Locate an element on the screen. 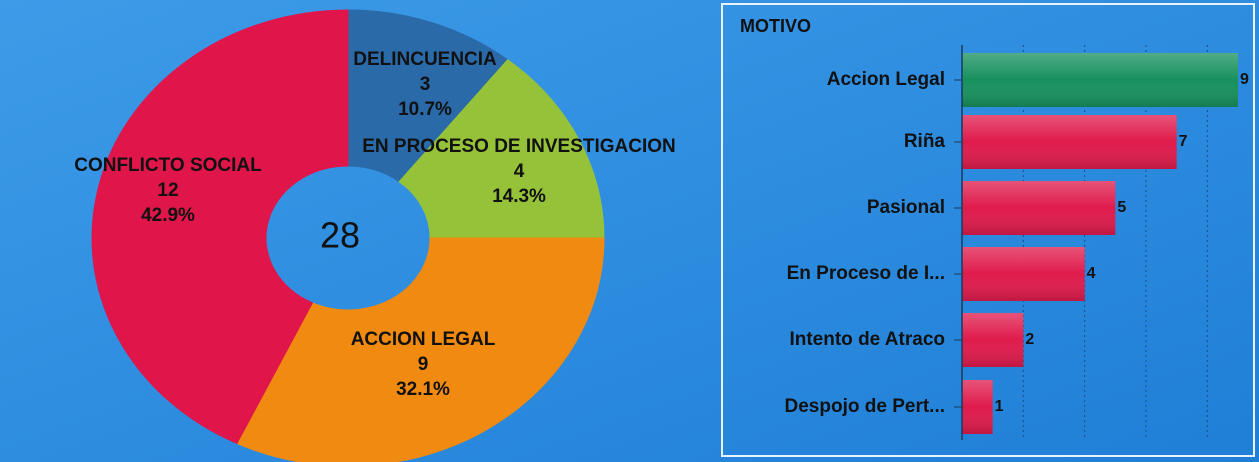 The height and width of the screenshot is (462, 1259). y-tick-label: Intento de Atraco is located at coordinates (867, 339).